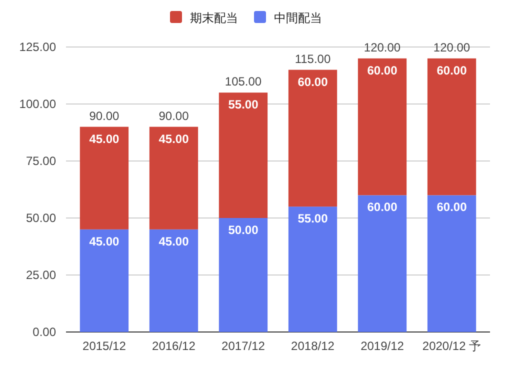 This screenshot has width=508, height=368. Describe the element at coordinates (452, 346) in the screenshot. I see `x-tick-label: 2020/12 予` at that location.